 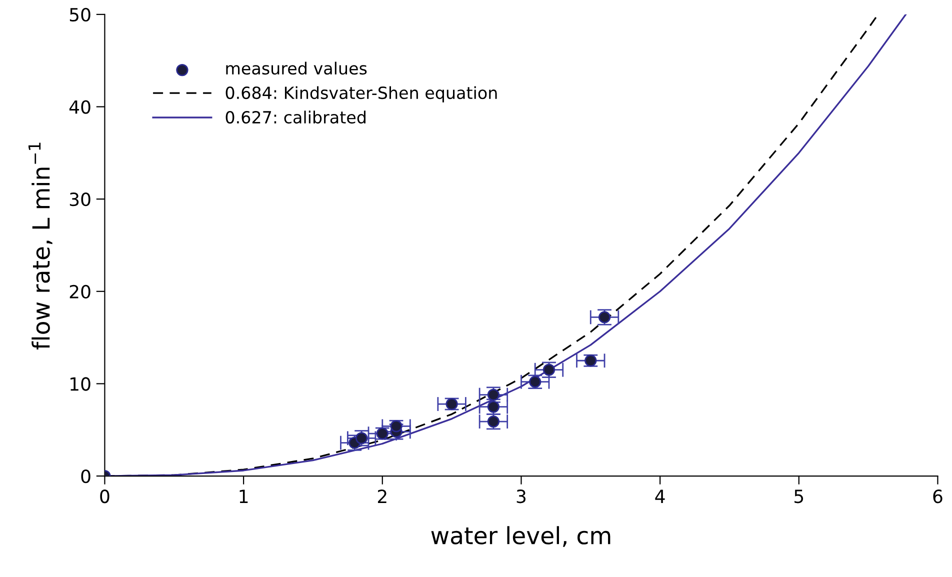 I want to click on x-tick-label: 5, so click(x=799, y=497).